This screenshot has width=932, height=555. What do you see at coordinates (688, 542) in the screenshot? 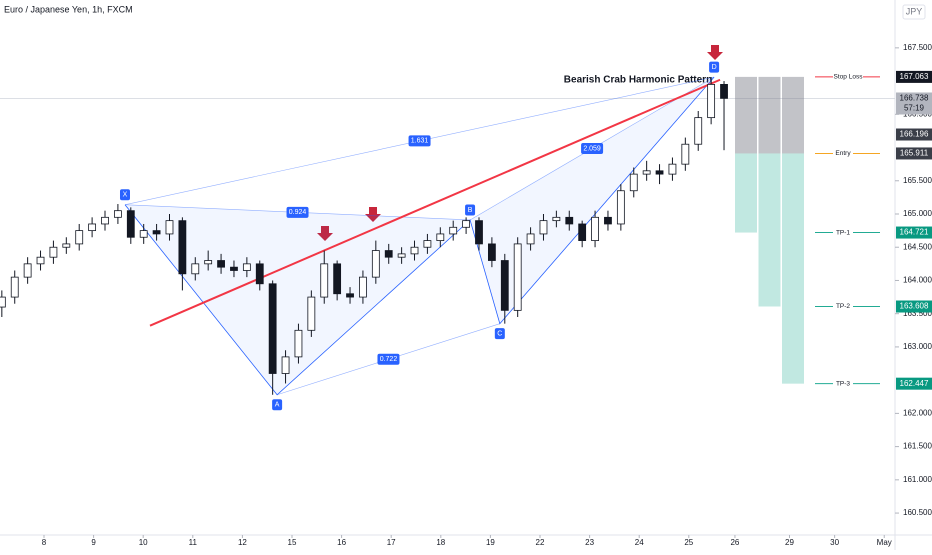
I see `x-tick-label: 25` at bounding box center [688, 542].